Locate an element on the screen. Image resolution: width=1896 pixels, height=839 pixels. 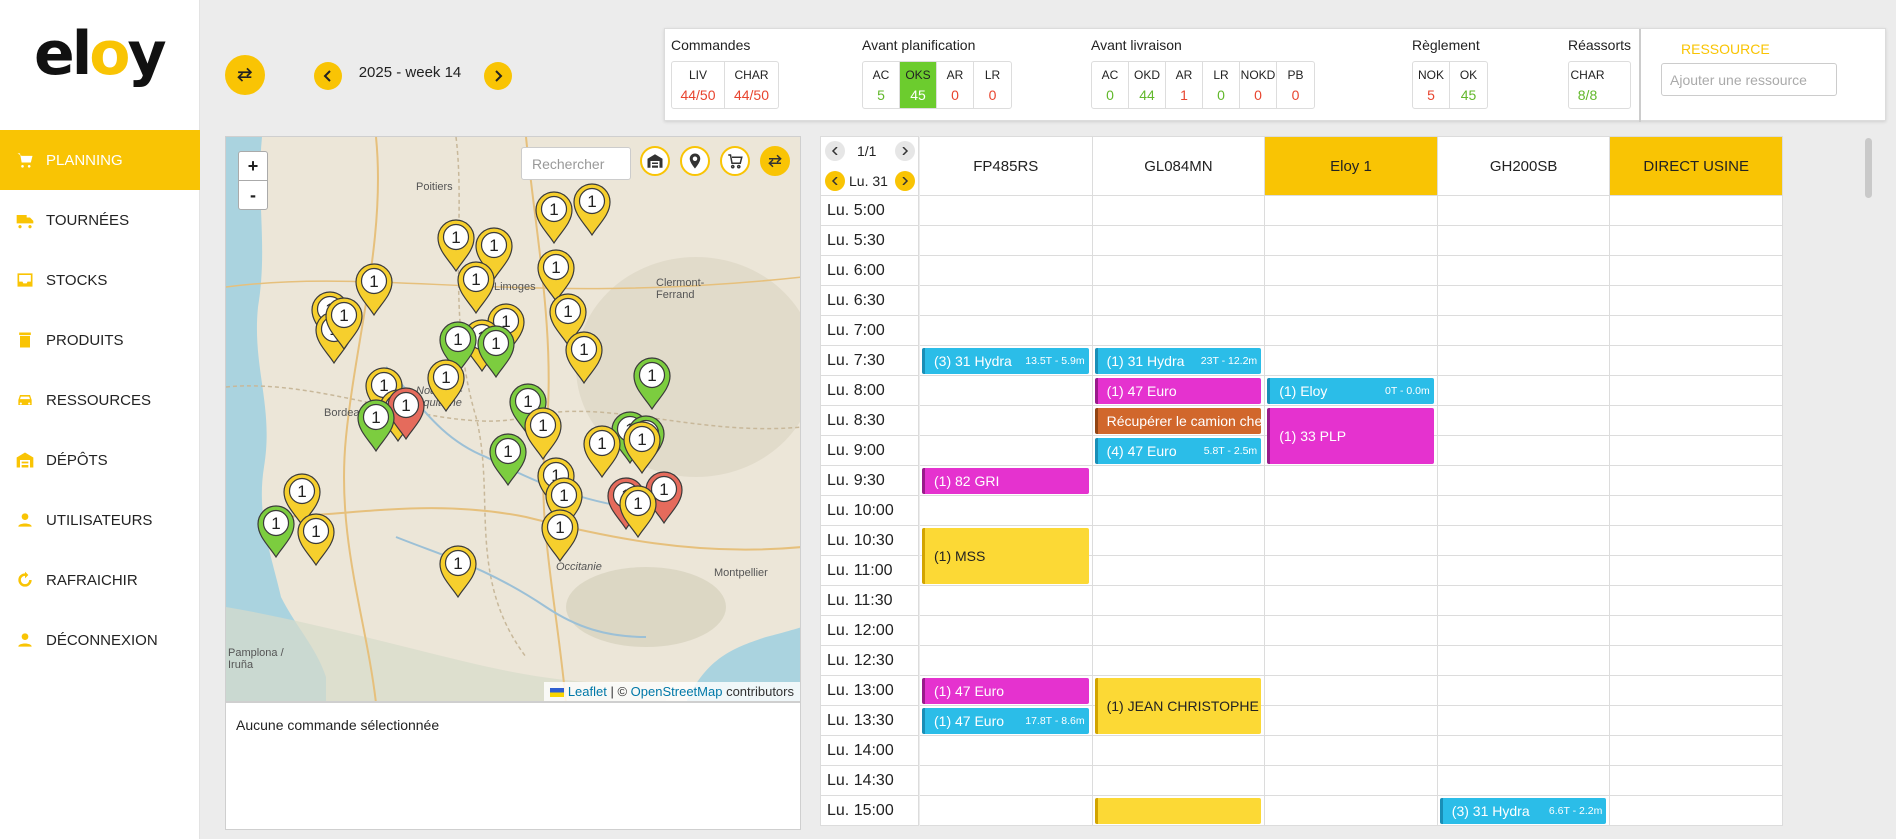
planning-scrollbar is located at coordinates (1868, 487).